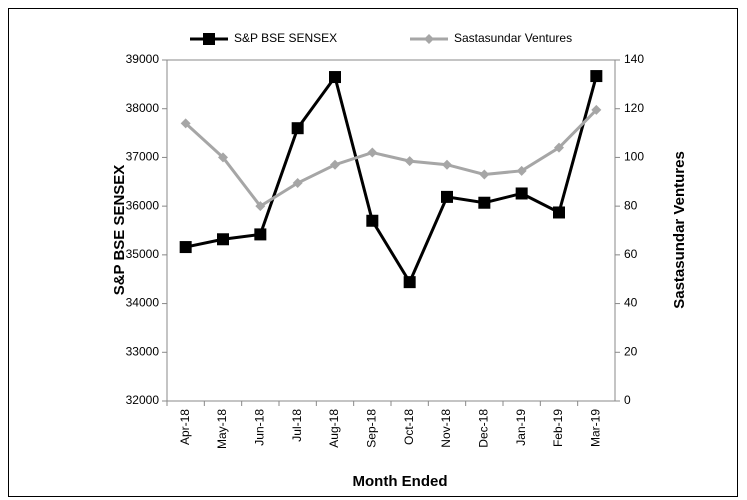 This screenshot has width=747, height=500. Describe the element at coordinates (119, 230) in the screenshot. I see `y-axis-title: S&P BSE SENSEX` at that location.